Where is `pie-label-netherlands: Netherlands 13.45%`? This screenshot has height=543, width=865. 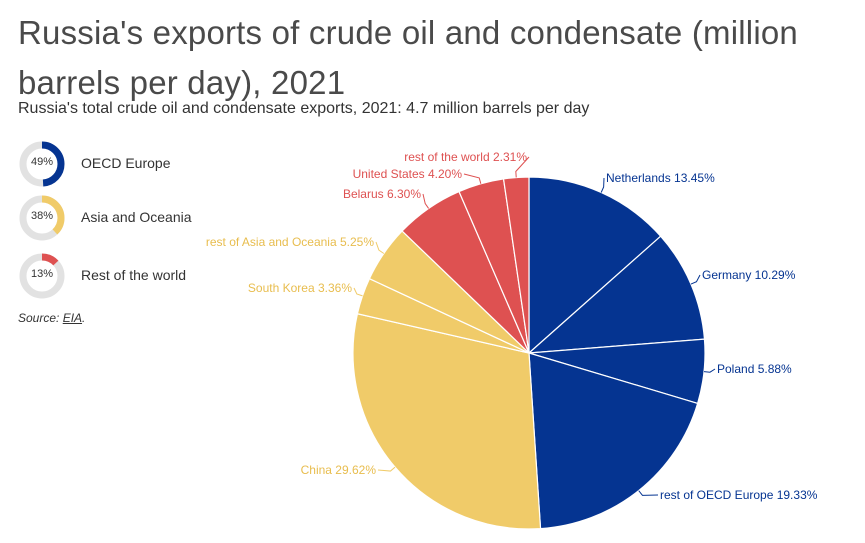 pie-label-netherlands: Netherlands 13.45% is located at coordinates (660, 178).